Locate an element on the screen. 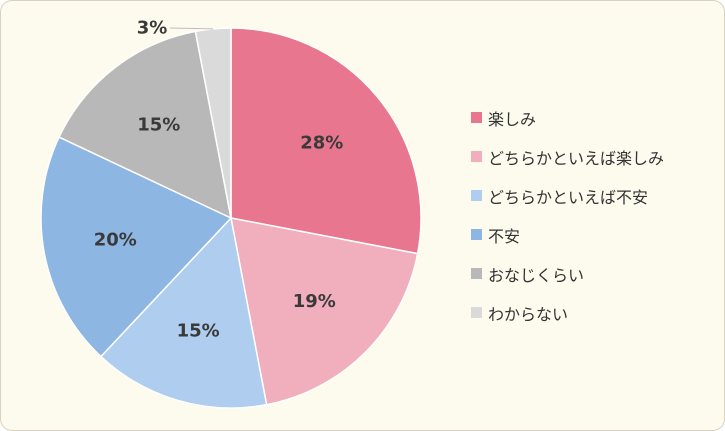  legend-item-5: わからない is located at coordinates (567, 312).